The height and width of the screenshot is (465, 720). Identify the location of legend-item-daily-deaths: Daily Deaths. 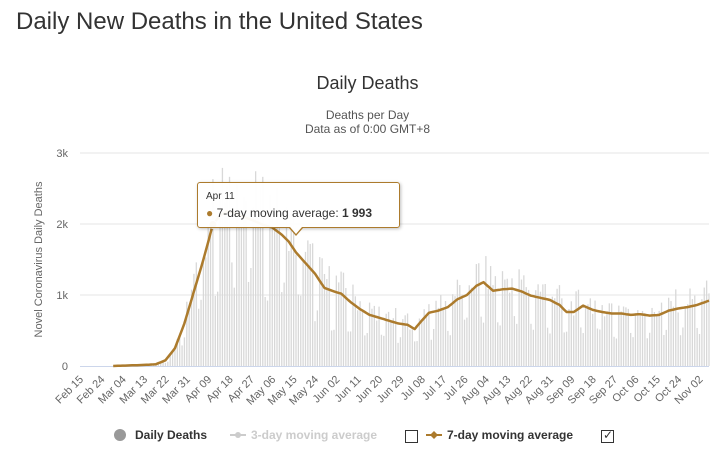
(160, 435).